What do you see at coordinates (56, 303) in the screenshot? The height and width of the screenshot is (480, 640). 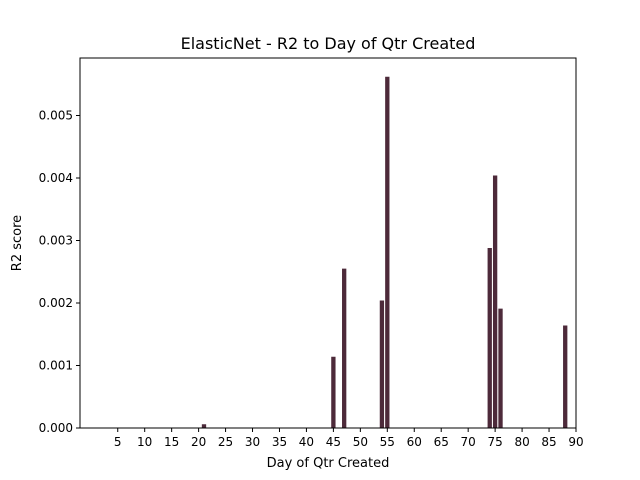 I see `y-tick-label: 0.002` at bounding box center [56, 303].